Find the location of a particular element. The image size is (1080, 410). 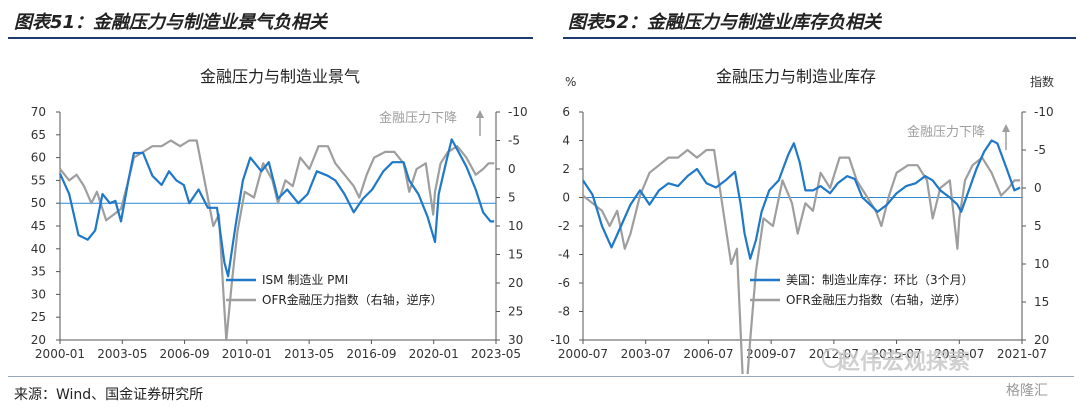

x-tick-label: 2015-07 is located at coordinates (897, 354).